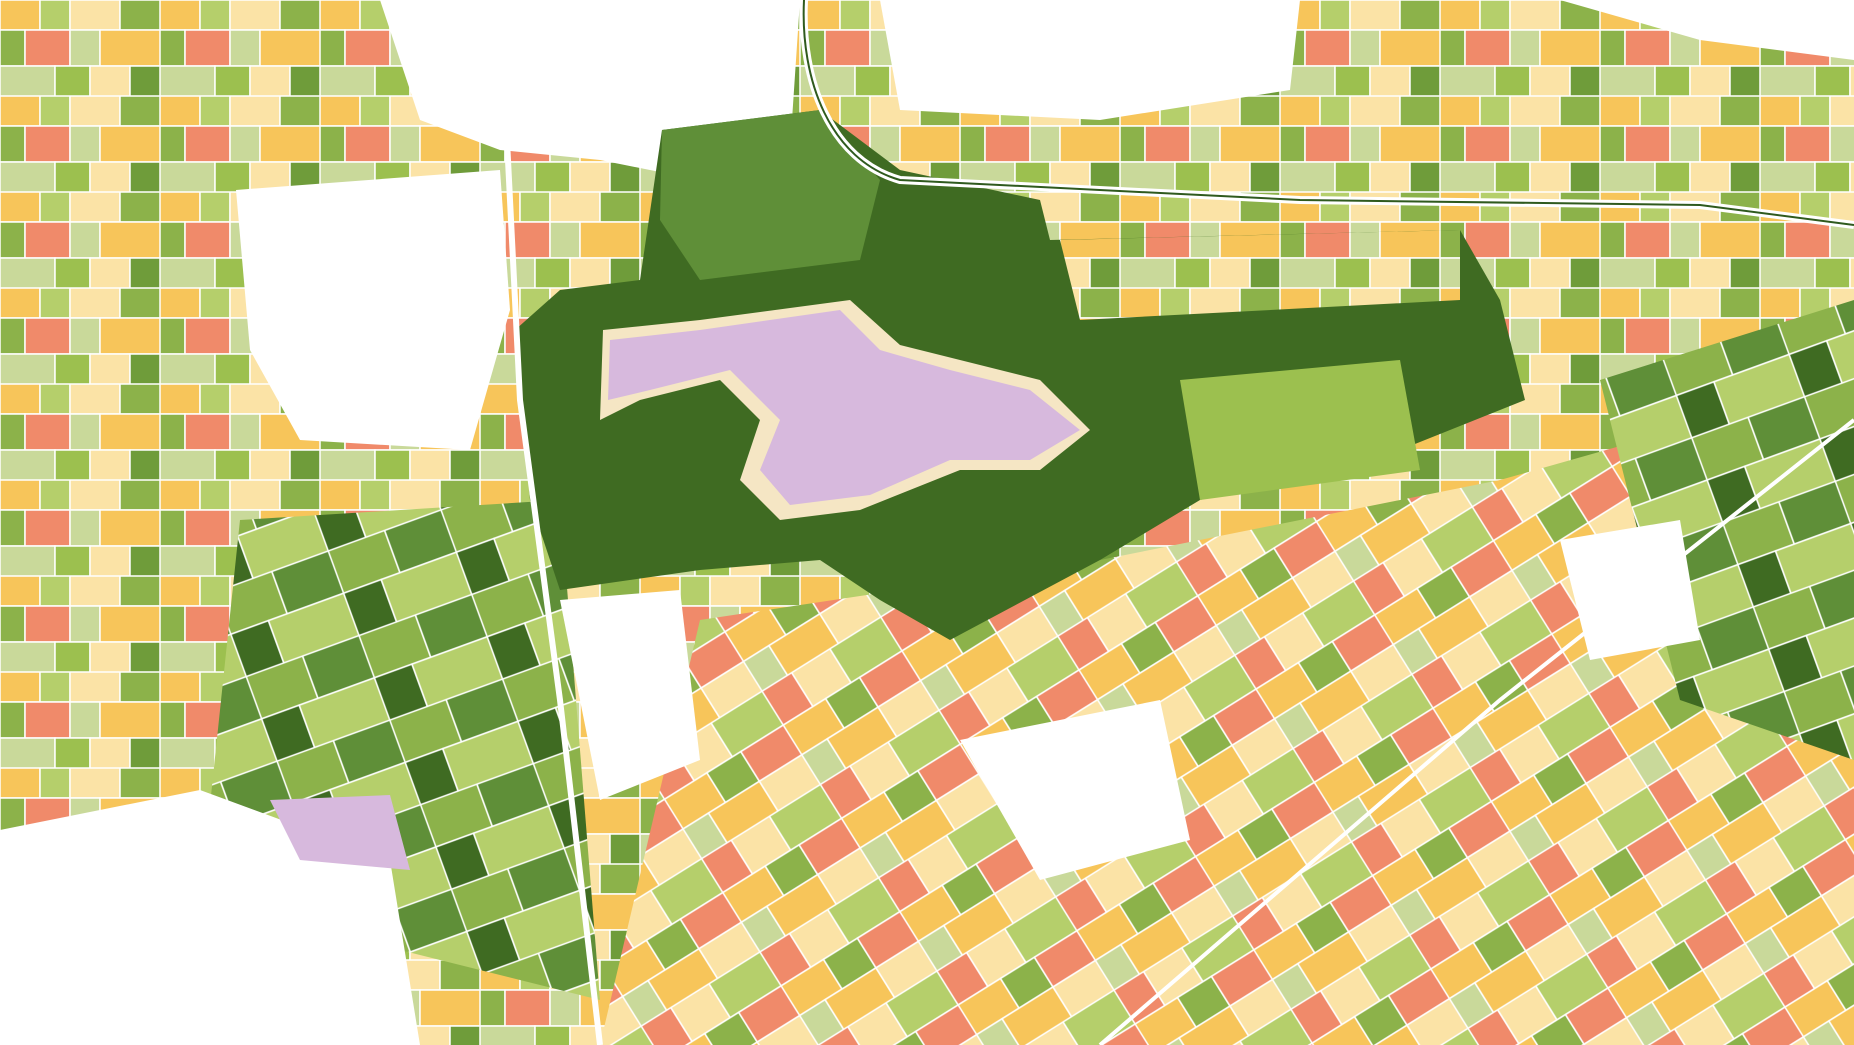 This screenshot has height=1045, width=1854. Describe the element at coordinates (1260, 275) in the screenshot. I see `forest-clearing-fields` at that location.